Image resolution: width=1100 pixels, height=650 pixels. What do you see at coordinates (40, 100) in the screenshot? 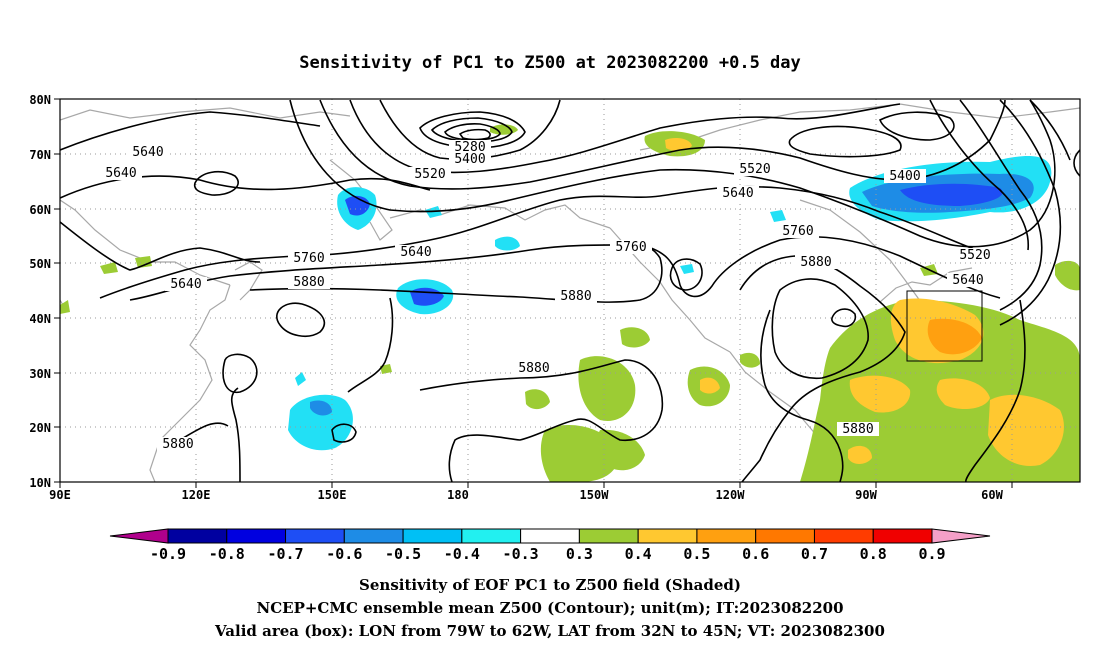
I see `lat-label: 80N` at bounding box center [40, 100].